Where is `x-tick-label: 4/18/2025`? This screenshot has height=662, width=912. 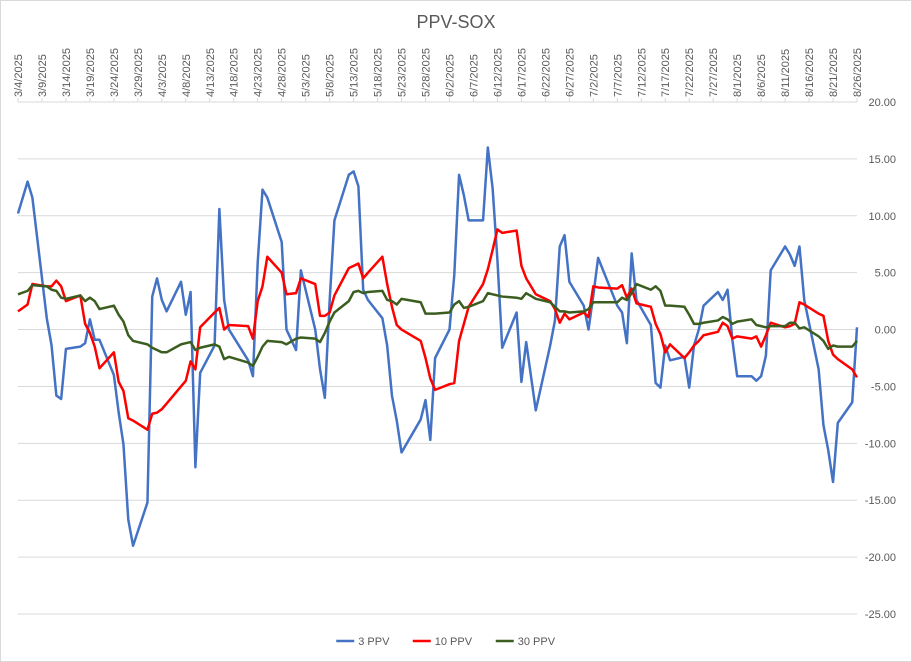
x-tick-label: 4/18/2025 is located at coordinates (235, 72).